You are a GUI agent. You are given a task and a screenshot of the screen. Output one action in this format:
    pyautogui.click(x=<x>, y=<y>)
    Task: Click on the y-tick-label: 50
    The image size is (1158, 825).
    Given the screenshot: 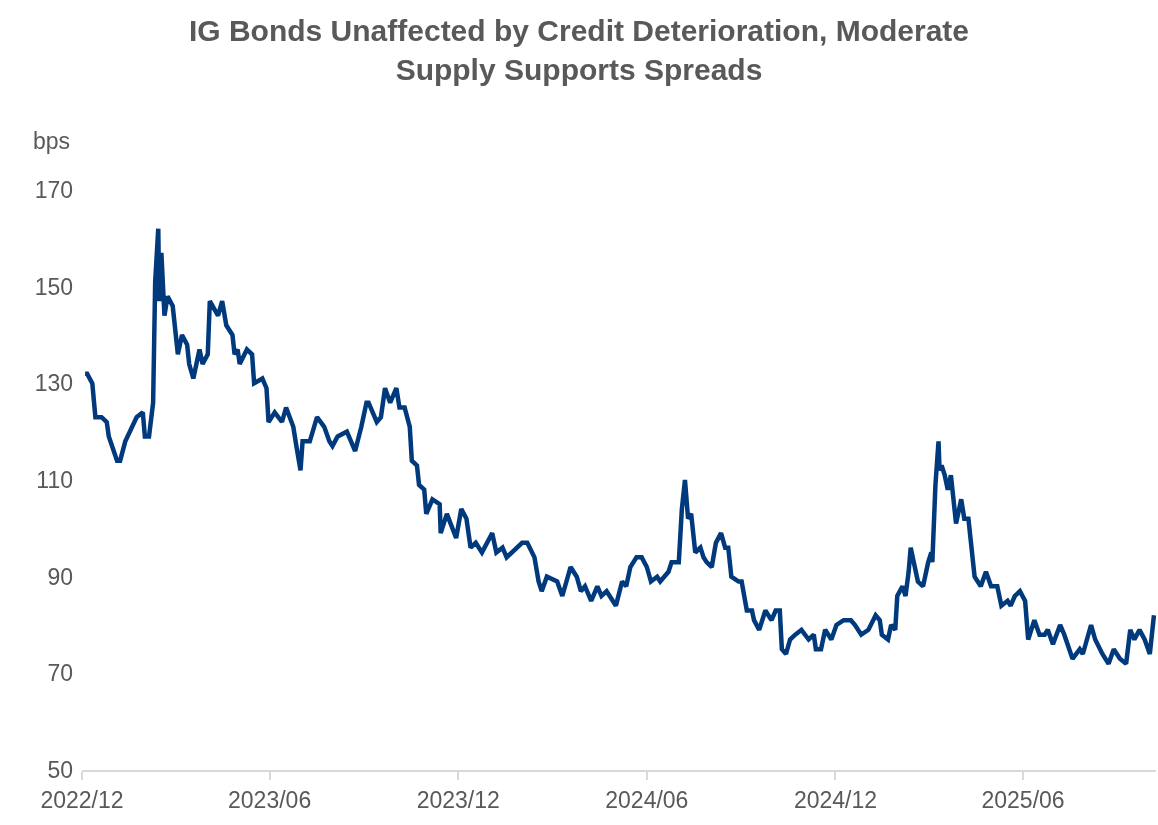 What is the action you would take?
    pyautogui.click(x=60, y=770)
    